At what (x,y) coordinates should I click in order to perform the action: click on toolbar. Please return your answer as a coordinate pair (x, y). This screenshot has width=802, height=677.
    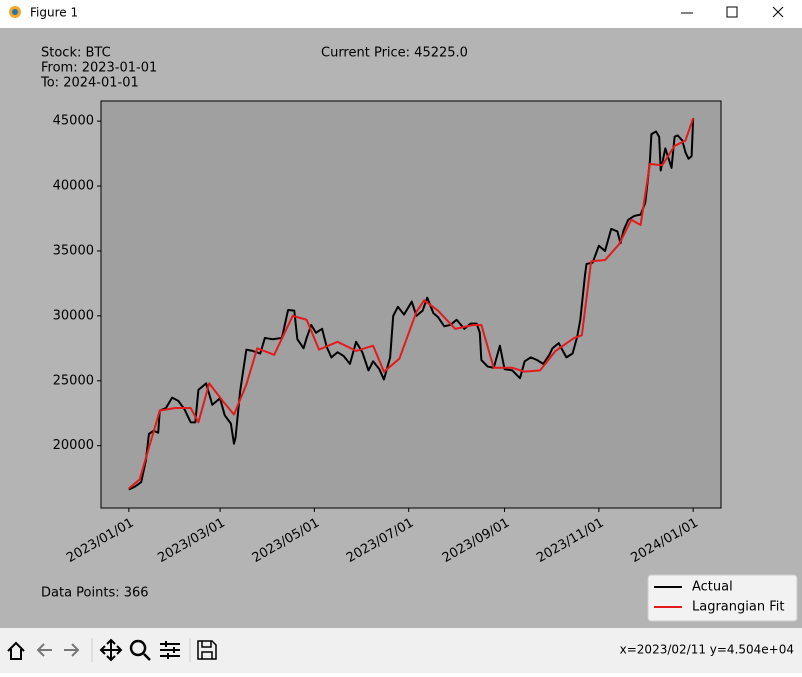
    Looking at the image, I should click on (401, 650).